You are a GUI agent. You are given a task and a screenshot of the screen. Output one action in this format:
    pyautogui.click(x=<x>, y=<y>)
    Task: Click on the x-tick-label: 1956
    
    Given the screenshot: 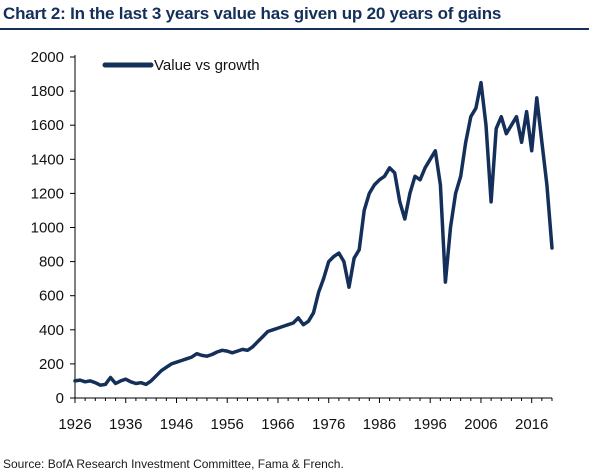 What is the action you would take?
    pyautogui.click(x=227, y=424)
    